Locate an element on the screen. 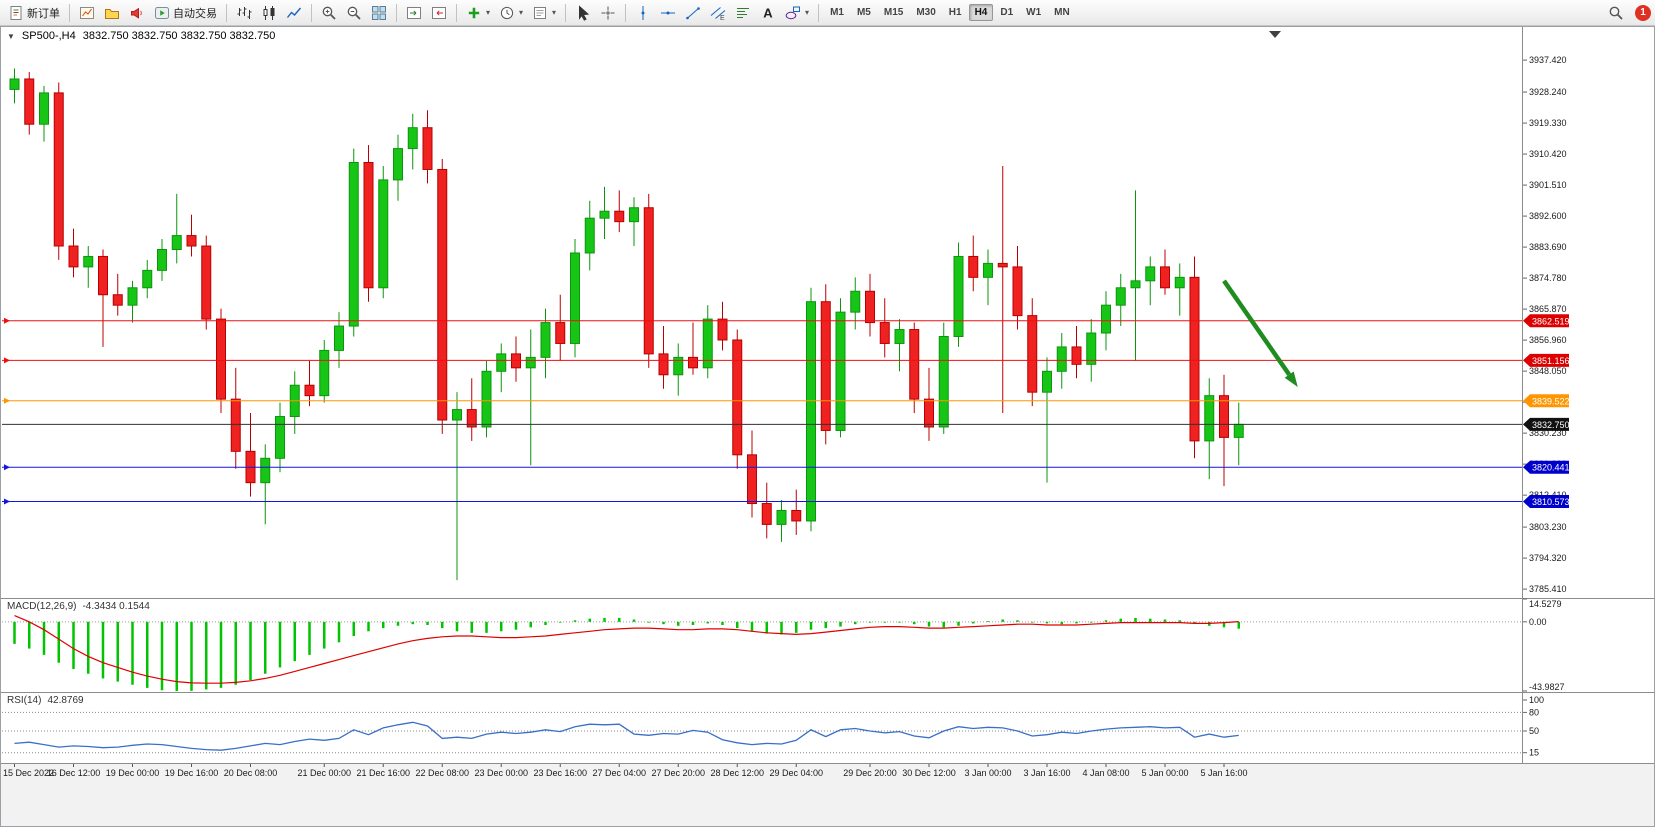 The image size is (1655, 827). shapes-button: ▾ is located at coordinates (797, 13).